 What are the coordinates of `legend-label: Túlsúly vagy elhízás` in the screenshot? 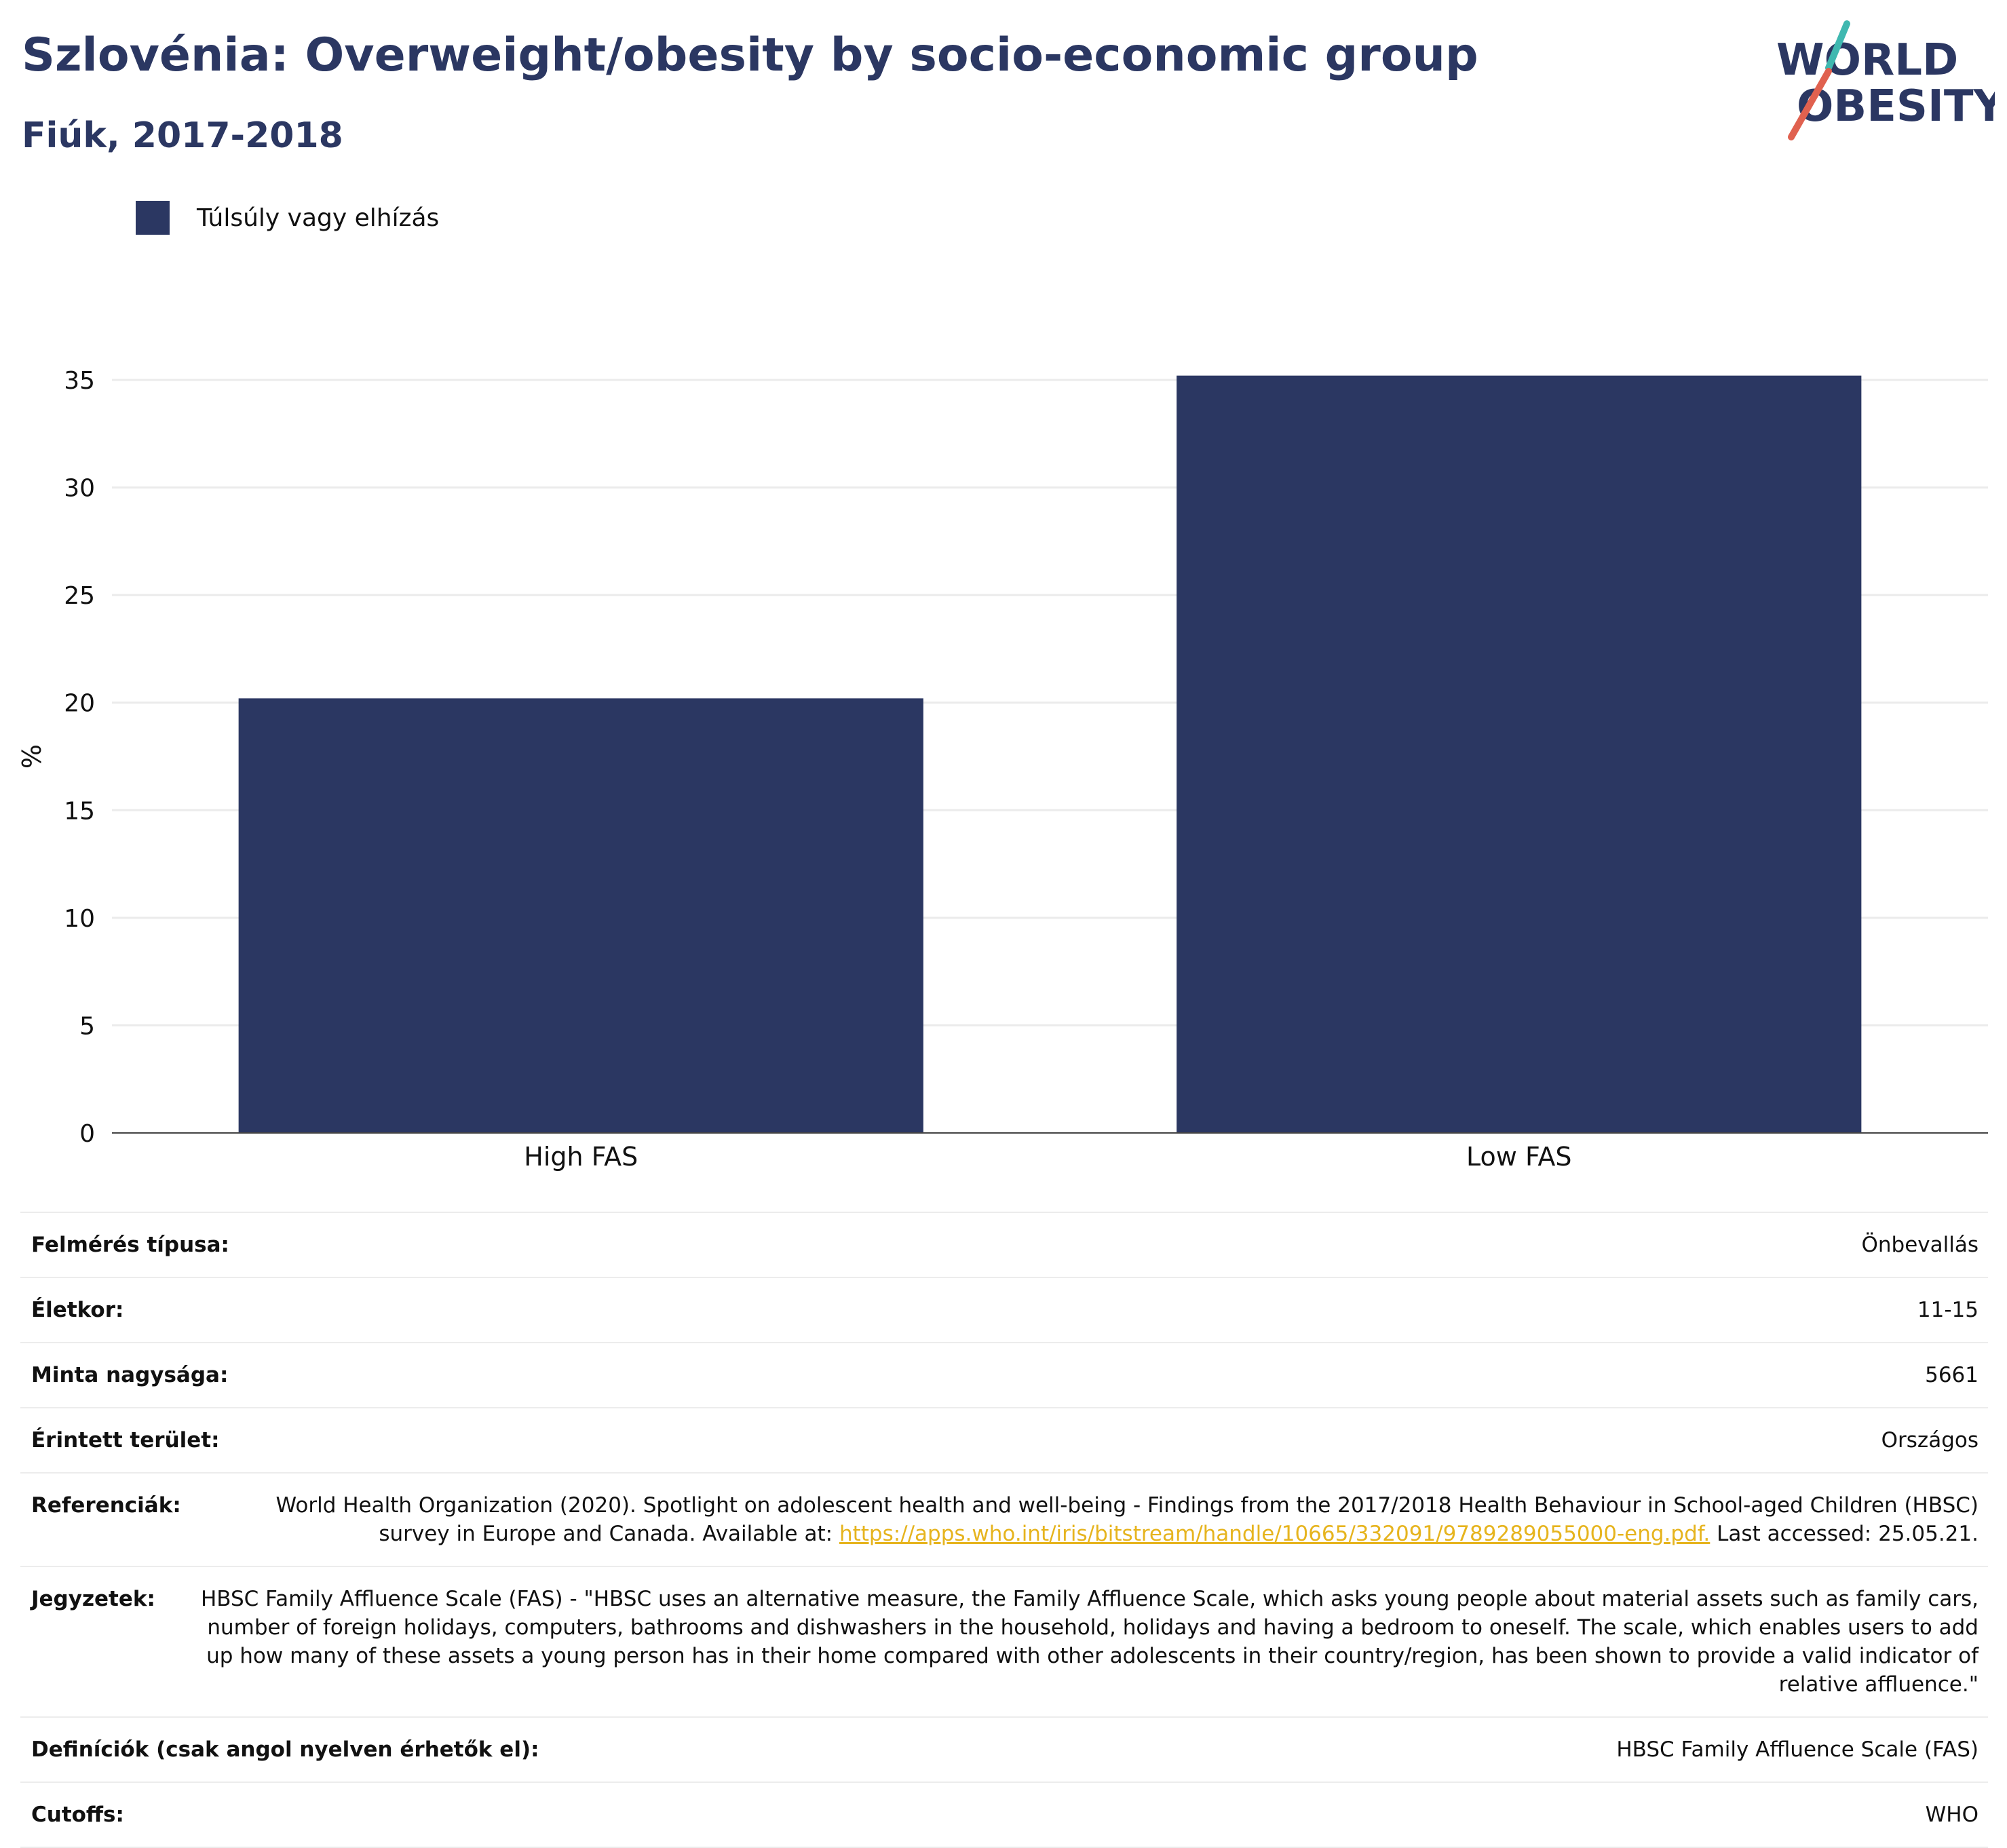 It's located at (318, 218).